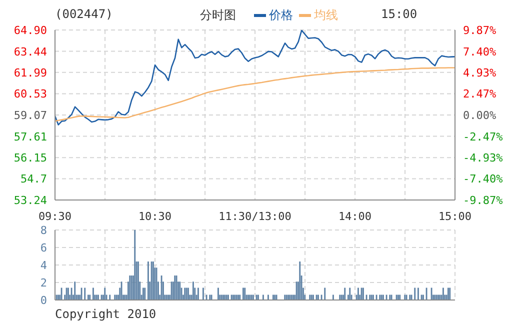 This screenshot has height=330, width=505. I want to click on x-tick-label: 10:30, so click(155, 216).